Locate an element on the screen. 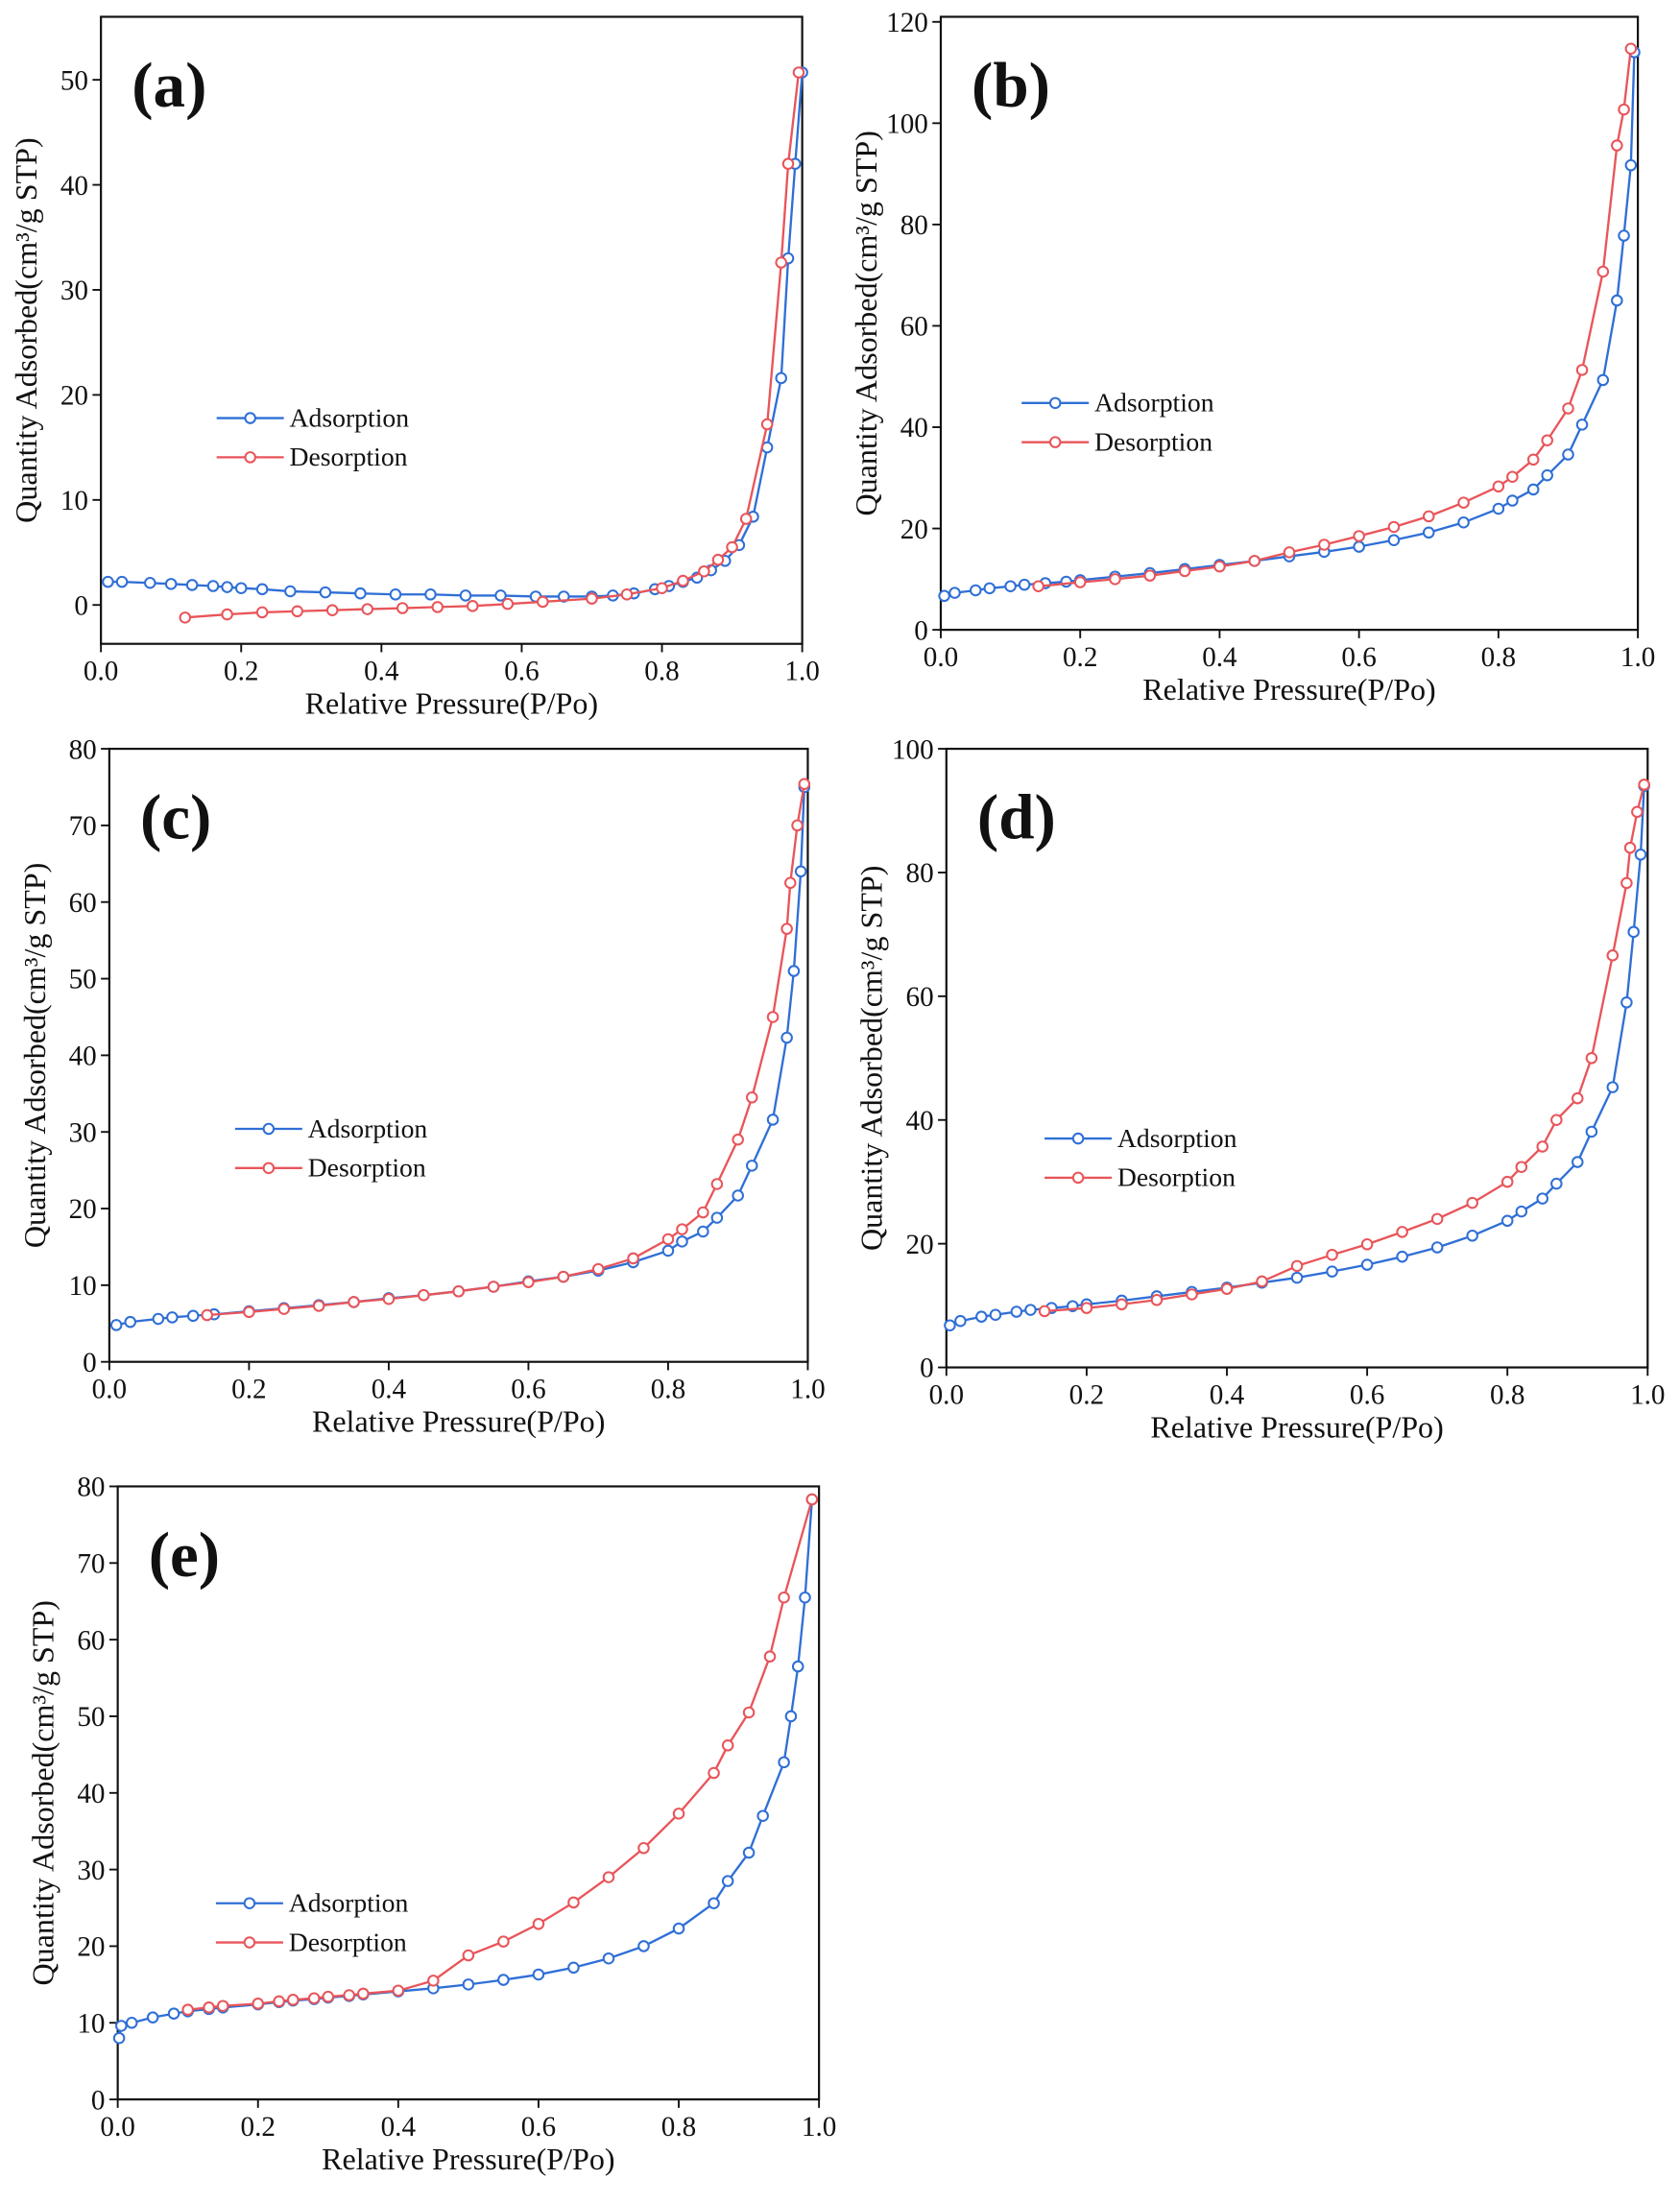 The width and height of the screenshot is (1680, 2203). series-line is located at coordinates (460, 1056).